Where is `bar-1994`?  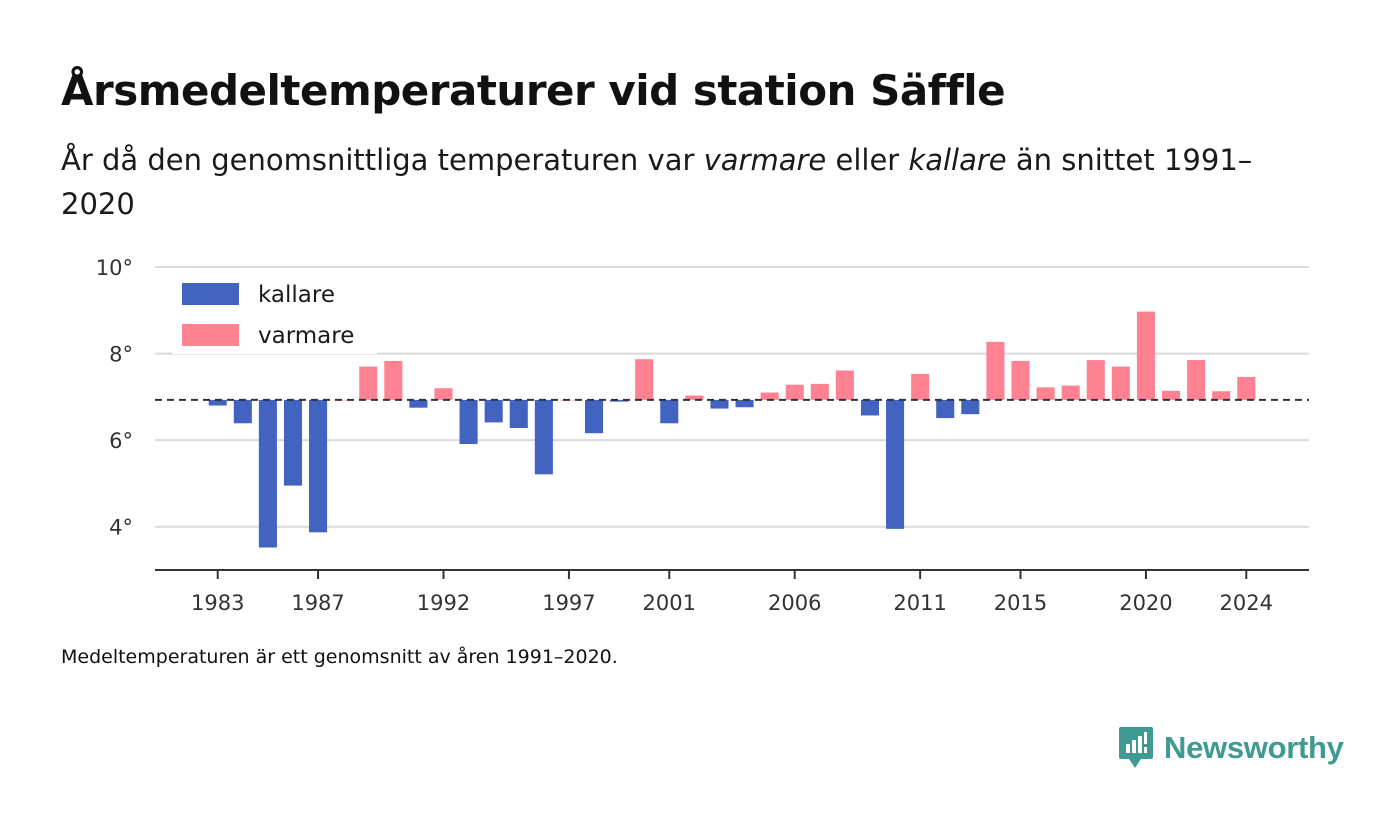 bar-1994 is located at coordinates (493, 411).